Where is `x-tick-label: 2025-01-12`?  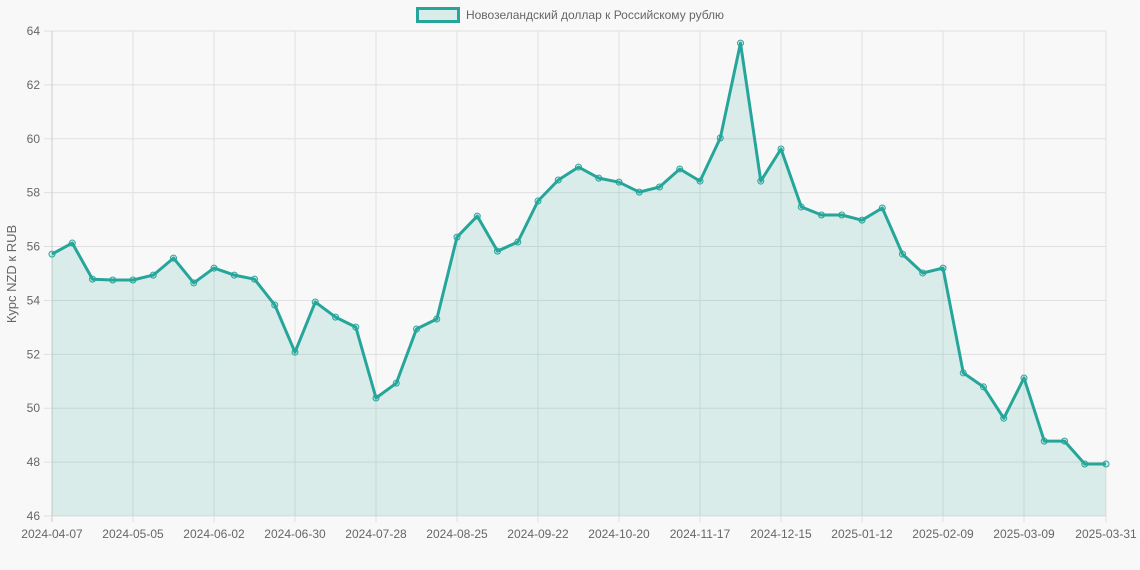
x-tick-label: 2025-01-12 is located at coordinates (862, 534).